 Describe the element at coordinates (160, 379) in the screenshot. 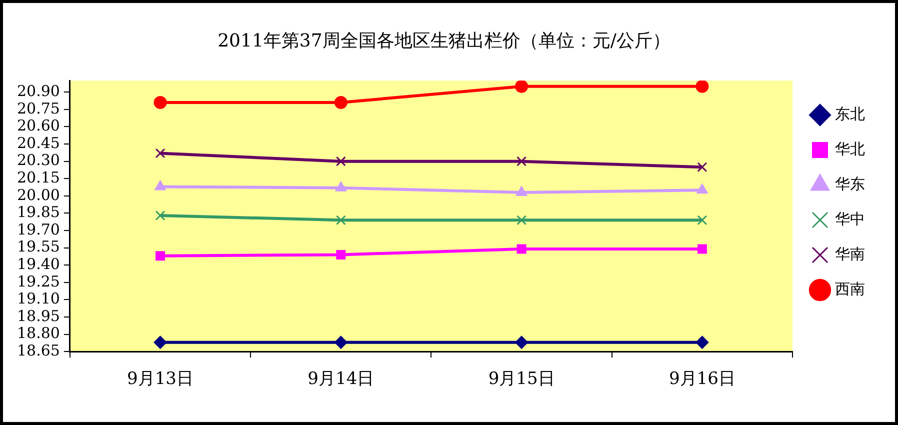

I see `x-tick-label: 9月13日` at that location.